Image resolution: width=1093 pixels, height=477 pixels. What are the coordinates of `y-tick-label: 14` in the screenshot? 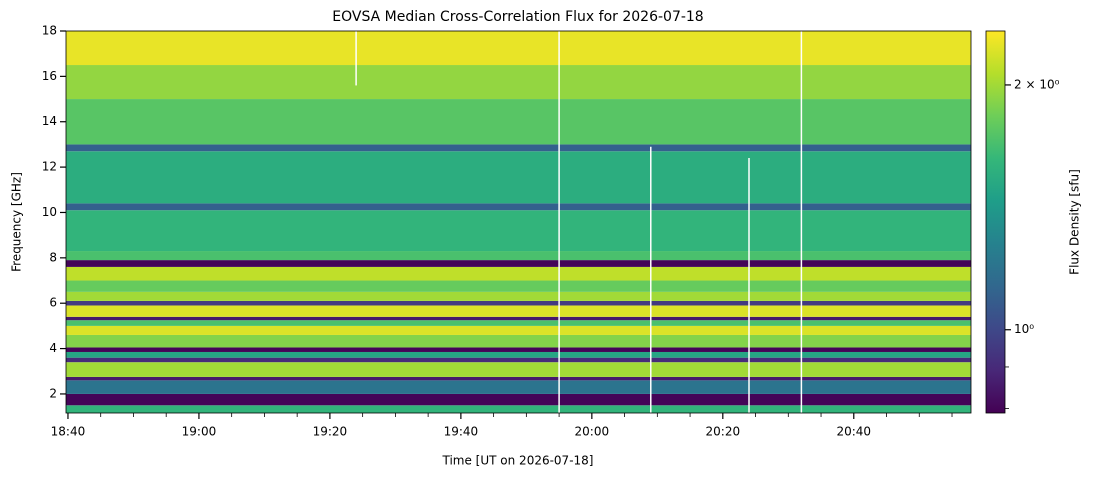 It's located at (49, 121).